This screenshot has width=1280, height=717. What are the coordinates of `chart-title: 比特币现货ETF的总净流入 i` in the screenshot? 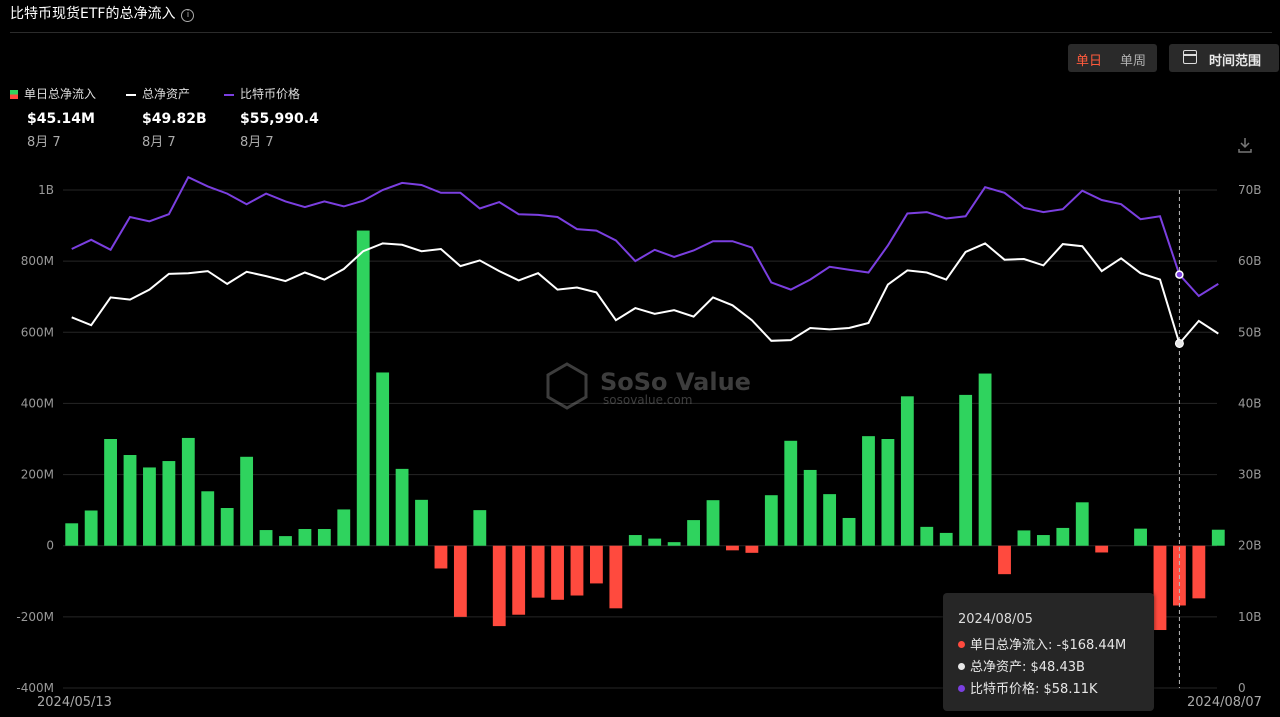 It's located at (102, 13).